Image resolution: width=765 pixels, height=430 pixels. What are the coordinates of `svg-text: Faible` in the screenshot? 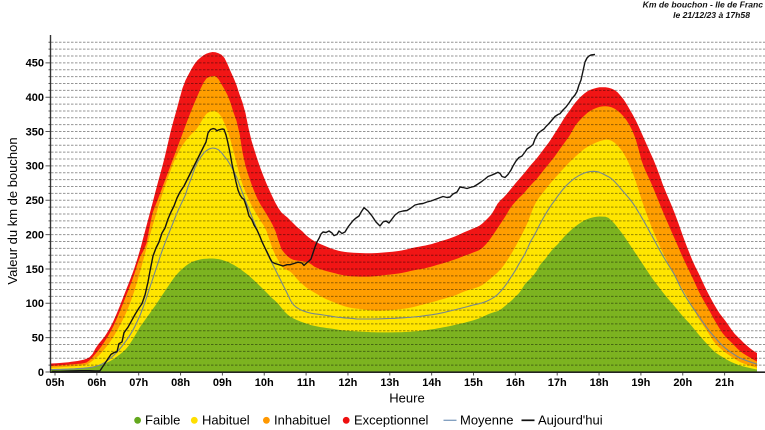 It's located at (162, 420).